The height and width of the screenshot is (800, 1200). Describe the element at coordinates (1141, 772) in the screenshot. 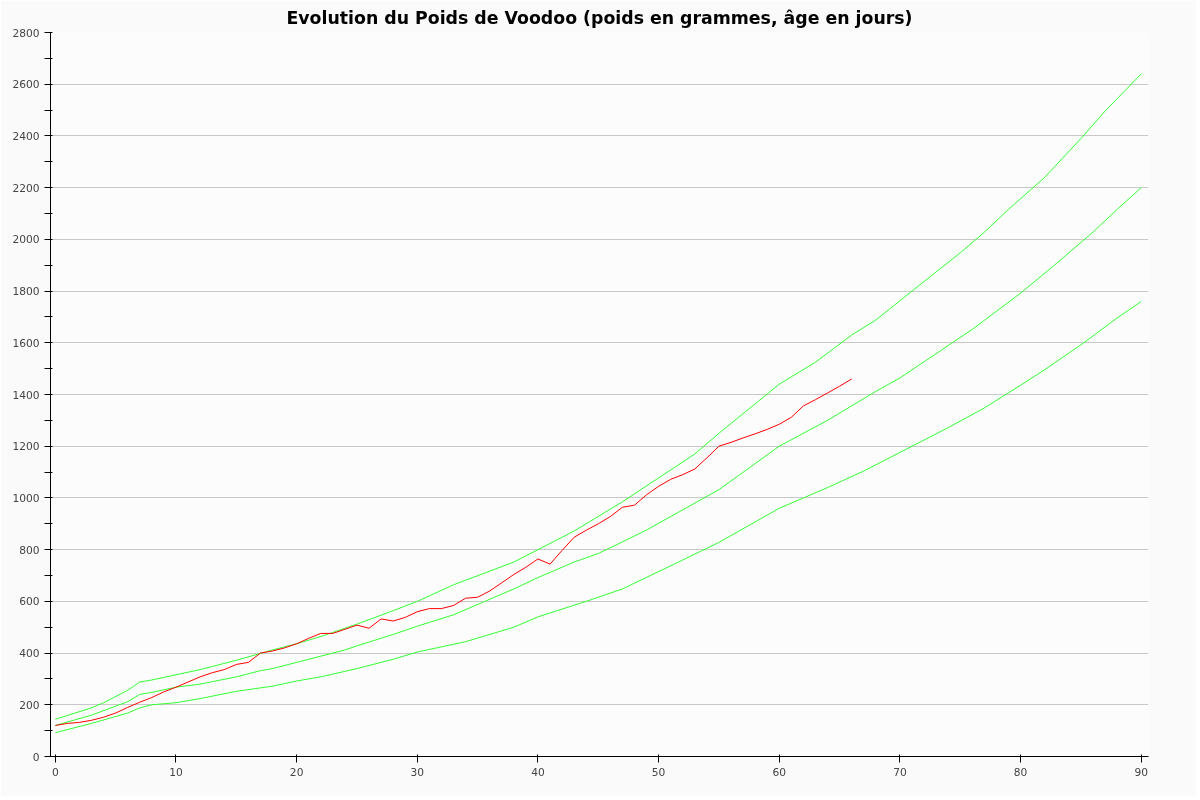

I see `x-tick-label: 90` at that location.